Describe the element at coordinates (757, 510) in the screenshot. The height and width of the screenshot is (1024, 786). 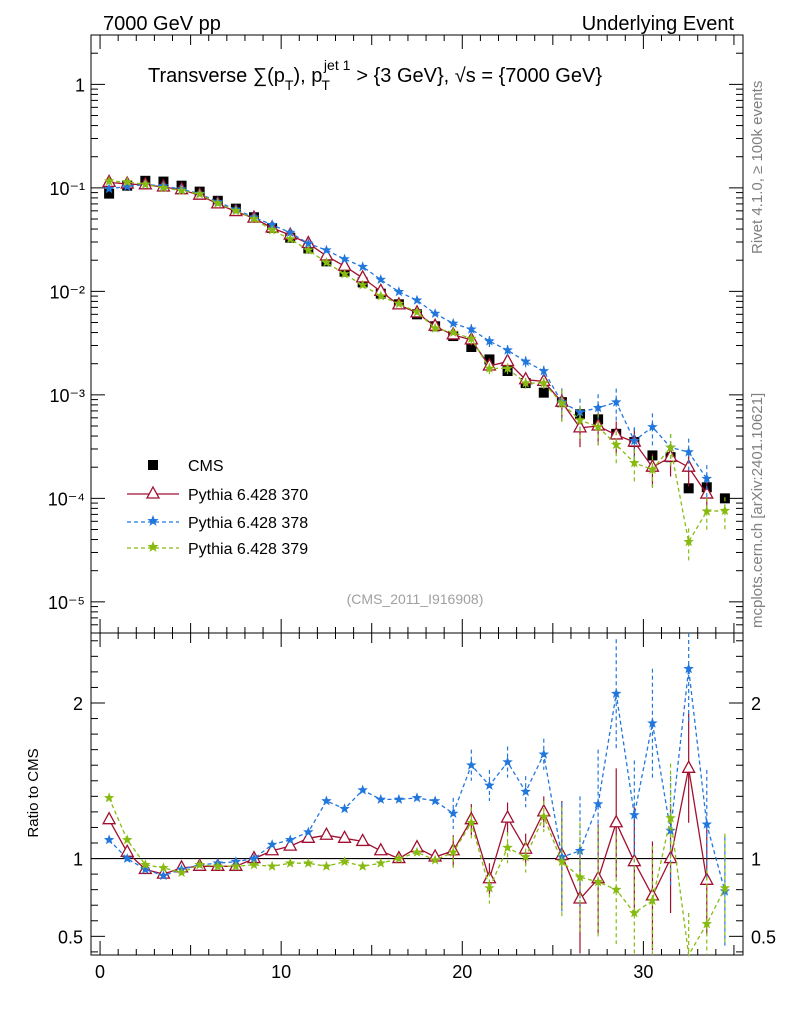
I see `mcplots-label: mcplots.cern.ch [arXiv:2401.10621]` at that location.